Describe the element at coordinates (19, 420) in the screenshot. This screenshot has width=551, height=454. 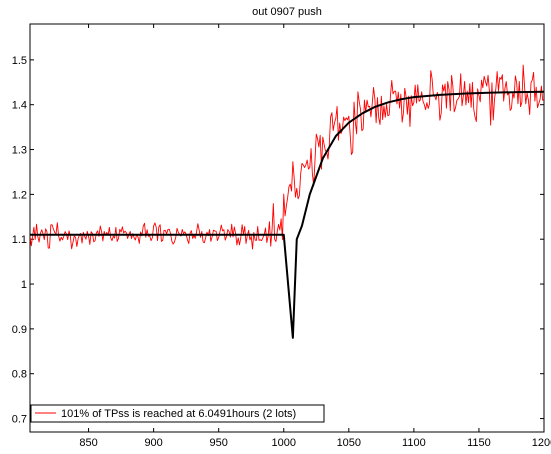
I see `y-tick-label: 0.7` at that location.